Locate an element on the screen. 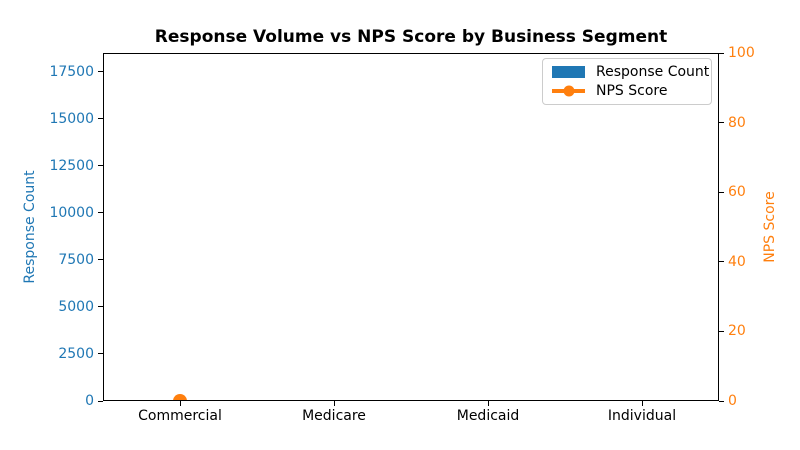 This screenshot has width=800, height=450. legend-label-nps-score: NPS Score is located at coordinates (632, 91).